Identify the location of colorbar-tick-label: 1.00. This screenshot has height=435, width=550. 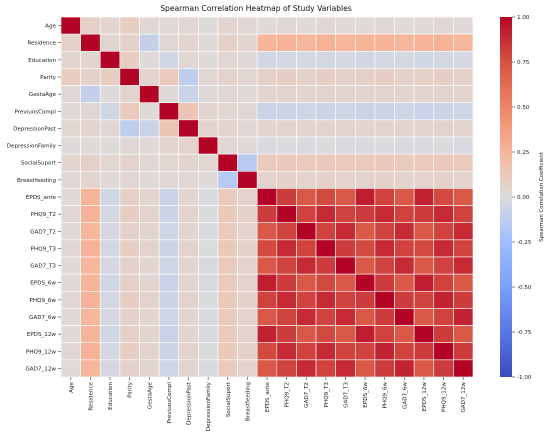
(523, 18).